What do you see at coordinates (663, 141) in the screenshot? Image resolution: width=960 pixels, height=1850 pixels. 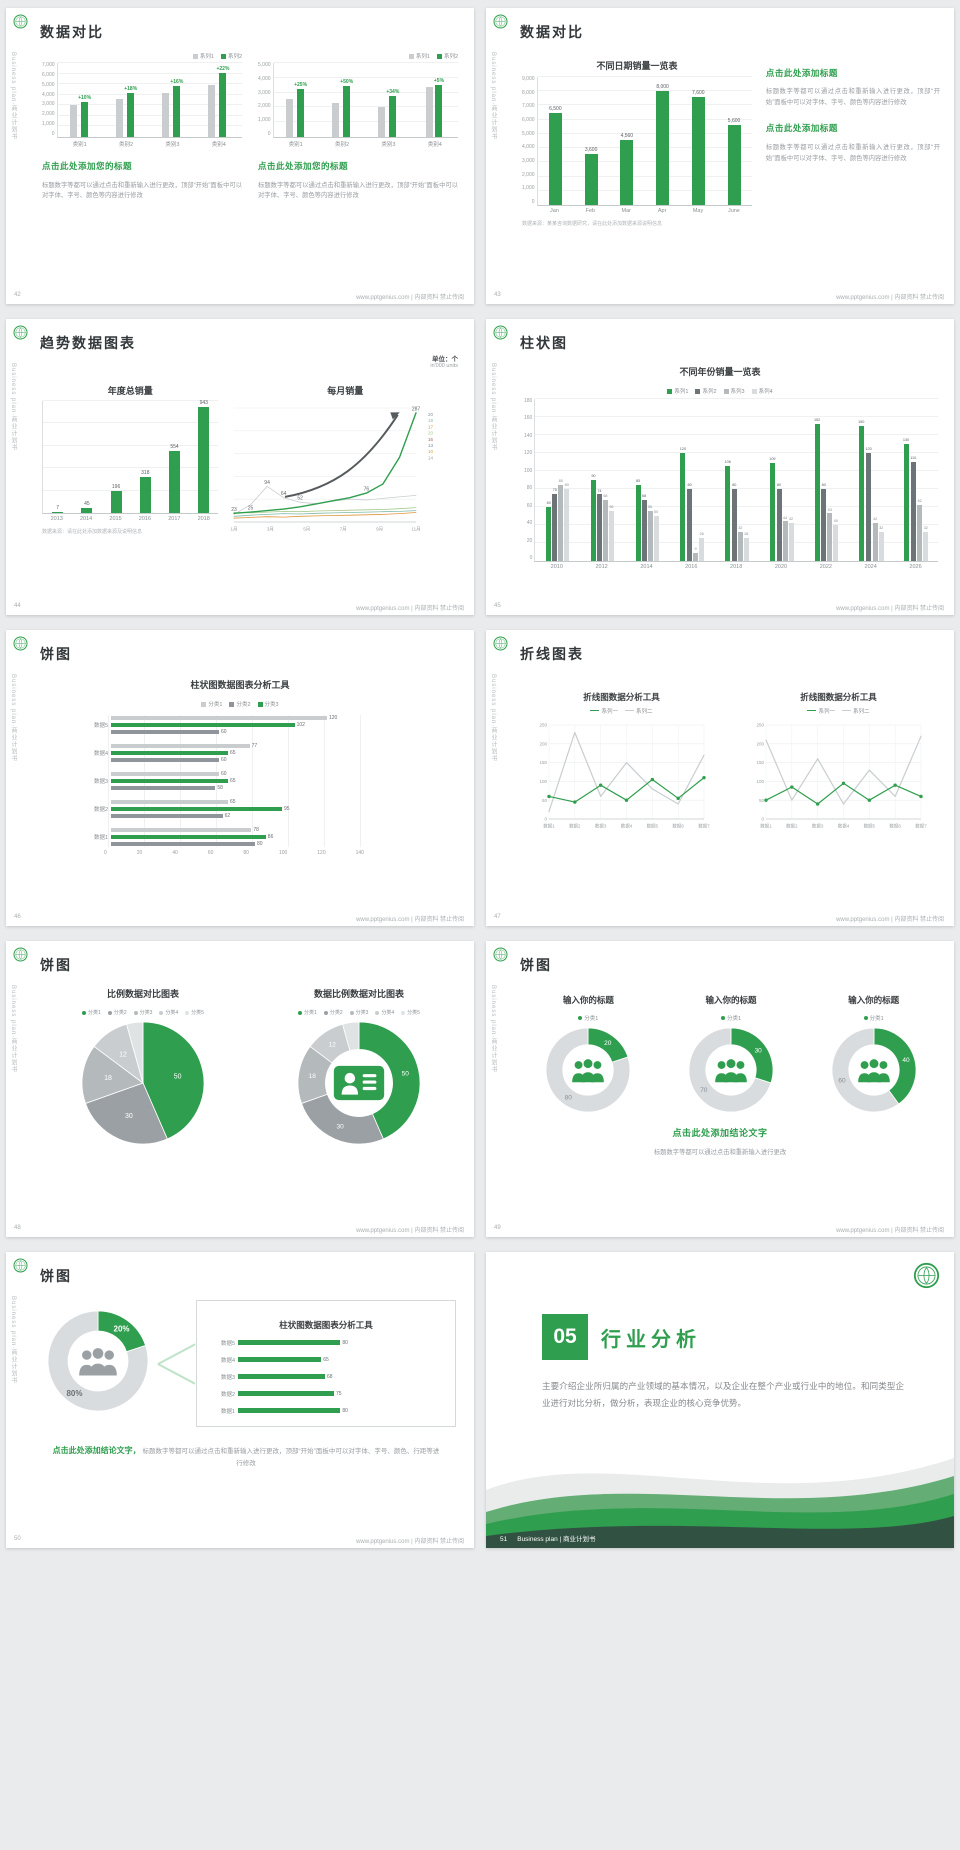 I see `bar-group: 8,000` at bounding box center [663, 141].